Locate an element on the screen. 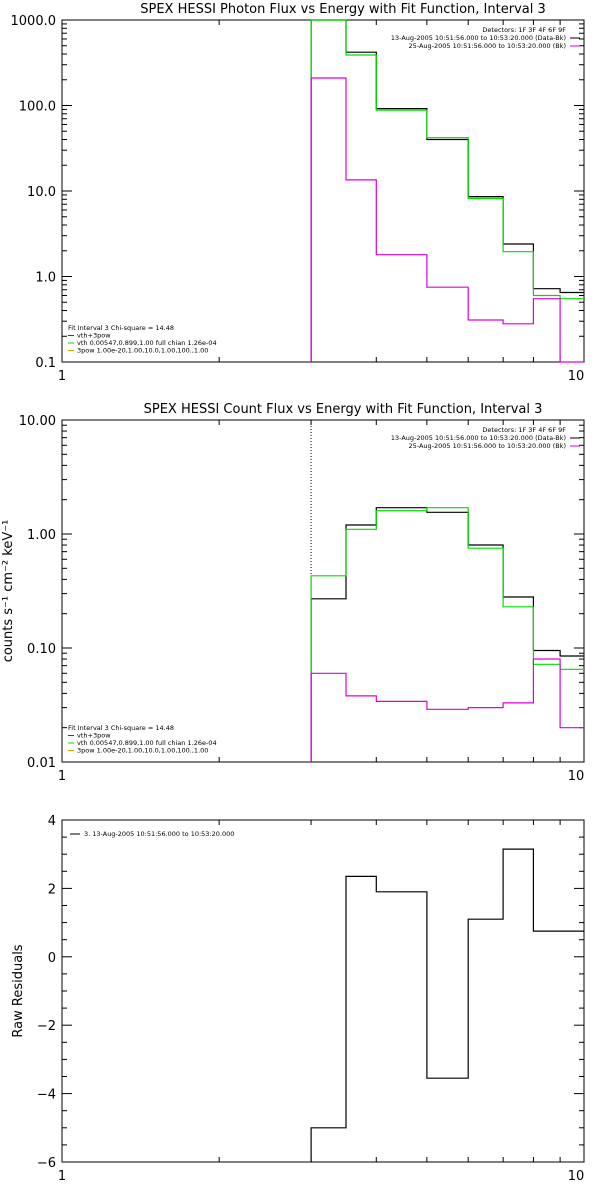 The width and height of the screenshot is (600, 1200). y-axis-label: Raw Residuals is located at coordinates (18, 990).